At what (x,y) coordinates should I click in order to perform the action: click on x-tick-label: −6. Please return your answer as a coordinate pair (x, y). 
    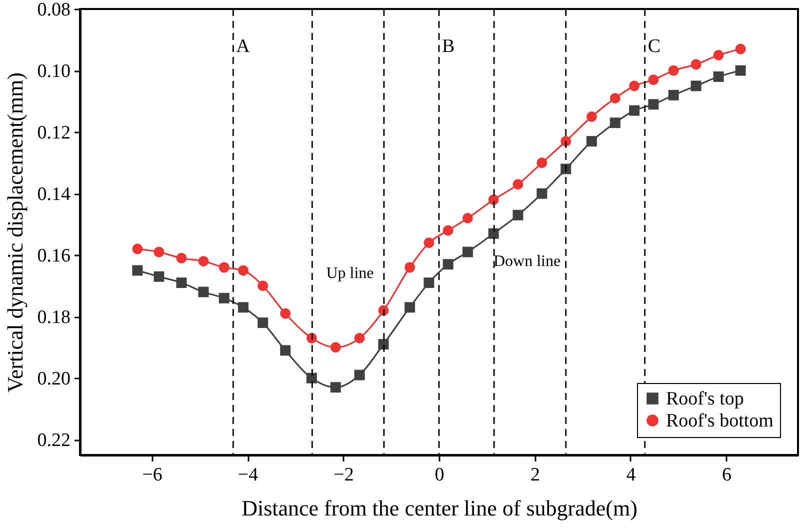
    Looking at the image, I should click on (152, 475).